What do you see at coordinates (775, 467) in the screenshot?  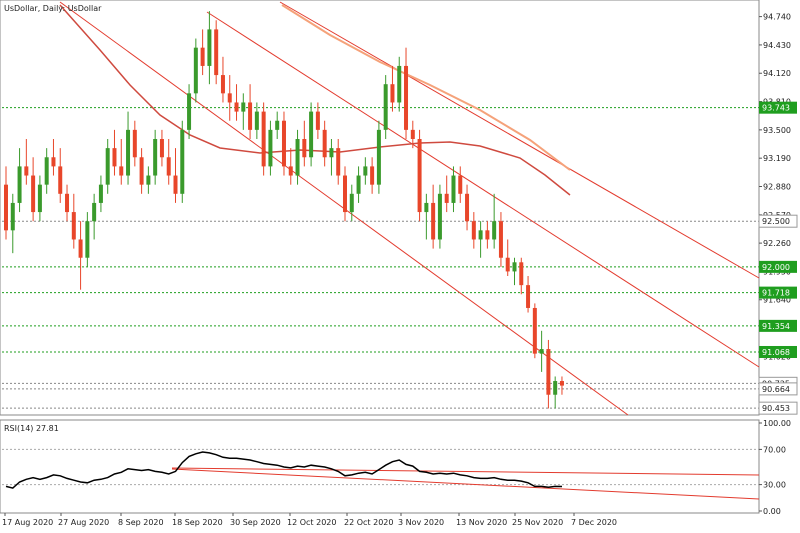 I see `rsi-axis: 100.00 70.00 30.00 0.00` at bounding box center [775, 467].